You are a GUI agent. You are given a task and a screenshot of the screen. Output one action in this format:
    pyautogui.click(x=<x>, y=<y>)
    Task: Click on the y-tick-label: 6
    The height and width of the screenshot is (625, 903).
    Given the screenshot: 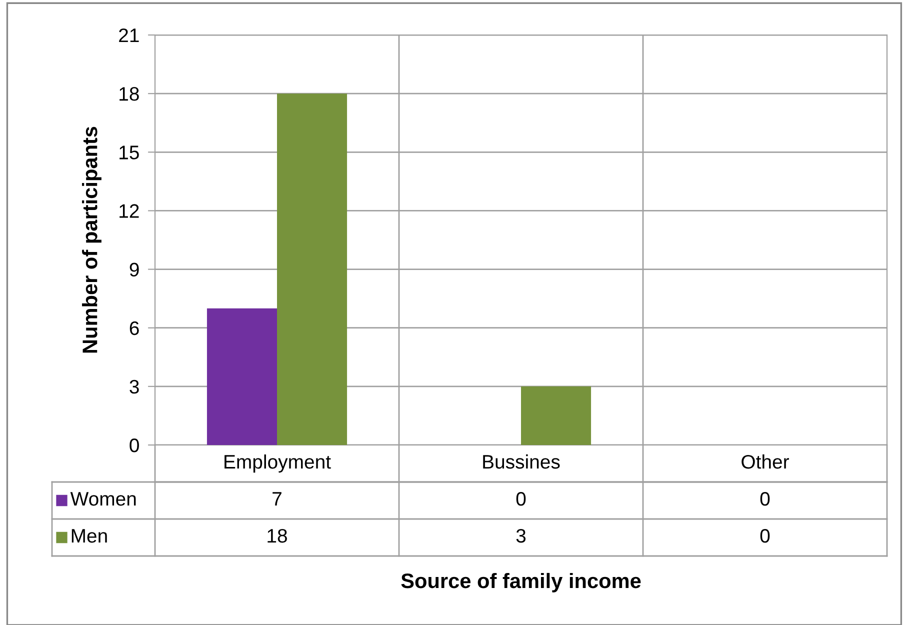 What is the action you would take?
    pyautogui.click(x=134, y=328)
    